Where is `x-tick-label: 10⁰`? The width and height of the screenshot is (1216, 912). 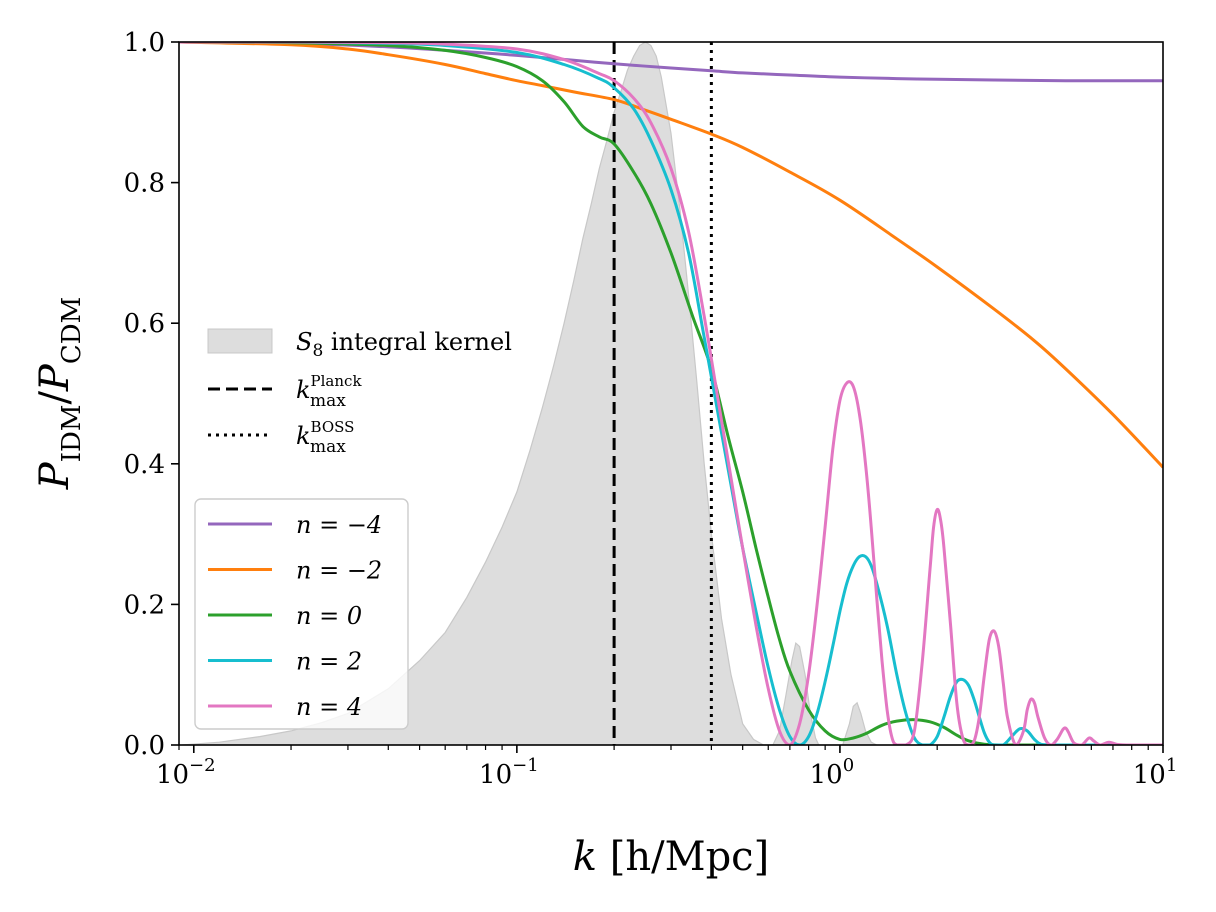 x-tick-label: 10⁰ is located at coordinates (832, 772).